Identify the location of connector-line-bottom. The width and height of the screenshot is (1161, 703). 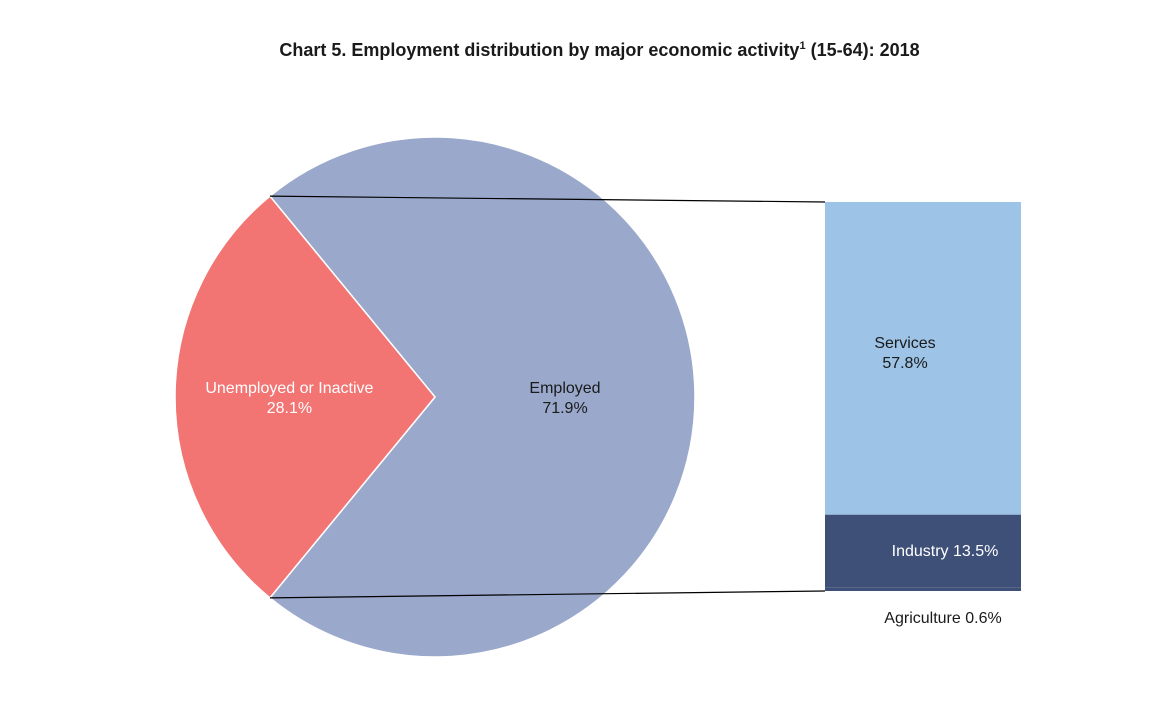
(547, 594).